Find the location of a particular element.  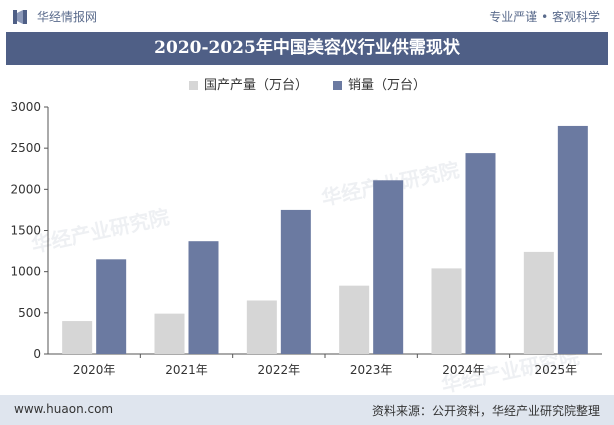

y-tick-label-0: 0 is located at coordinates (37, 354).